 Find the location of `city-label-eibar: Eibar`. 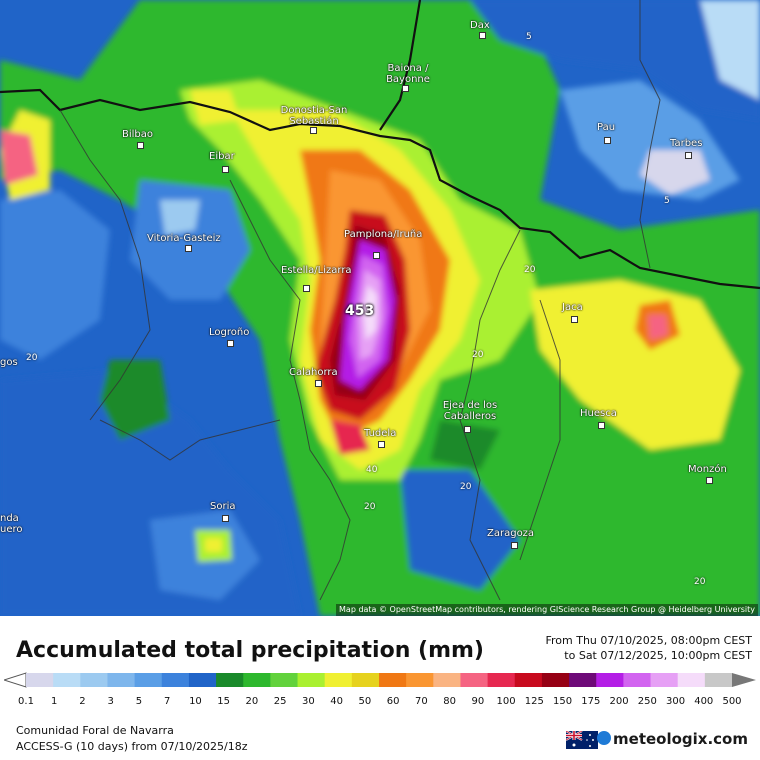

city-label-eibar: Eibar is located at coordinates (222, 156).